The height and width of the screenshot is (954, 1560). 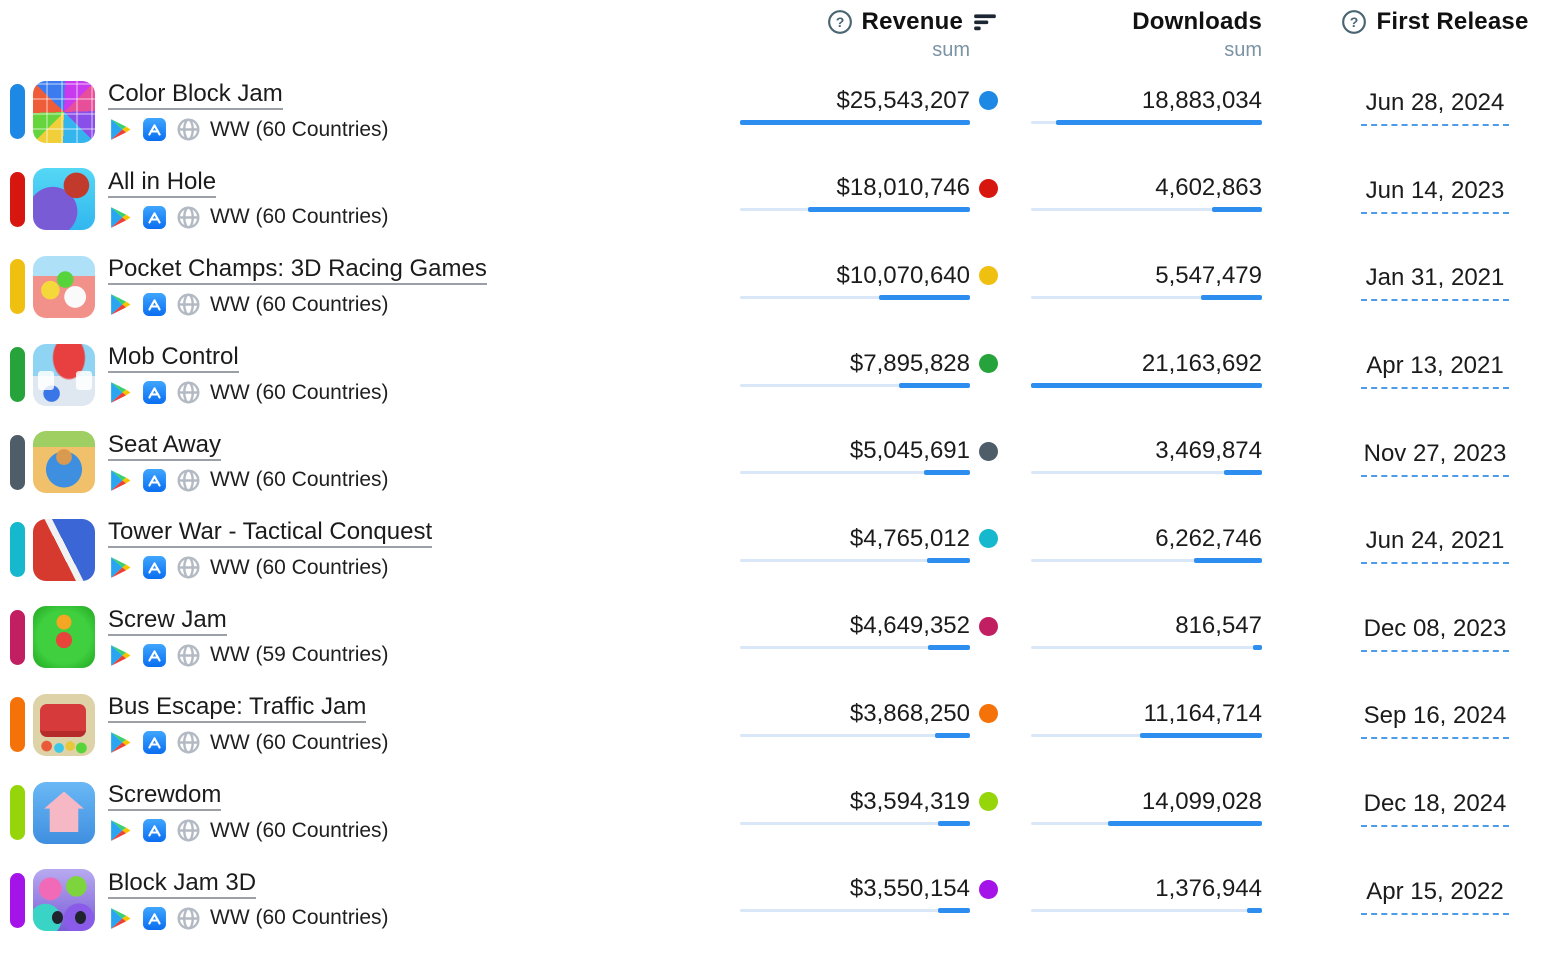 I want to click on downloads-value: 21,163,692, so click(x=1201, y=363).